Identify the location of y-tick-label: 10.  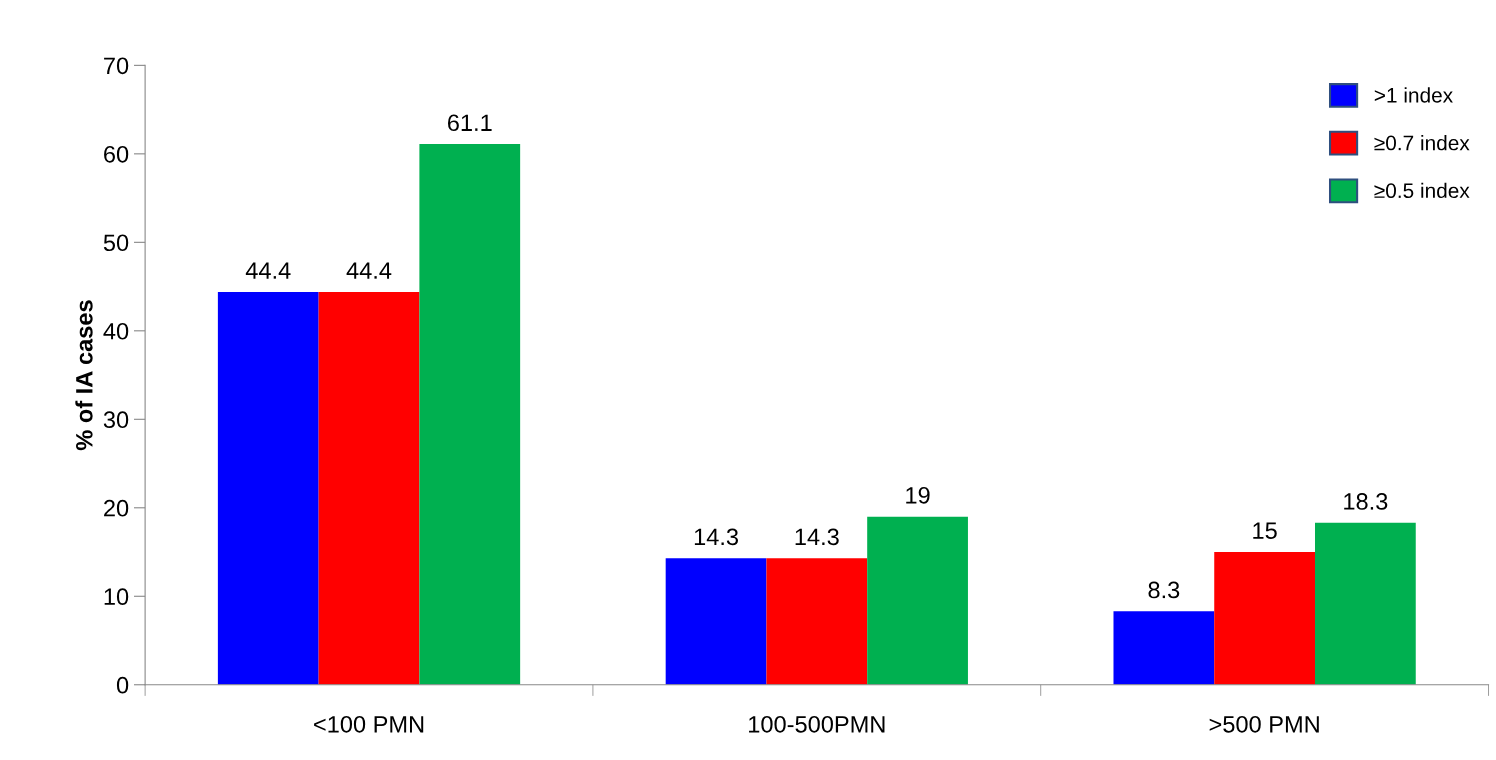
(116, 597).